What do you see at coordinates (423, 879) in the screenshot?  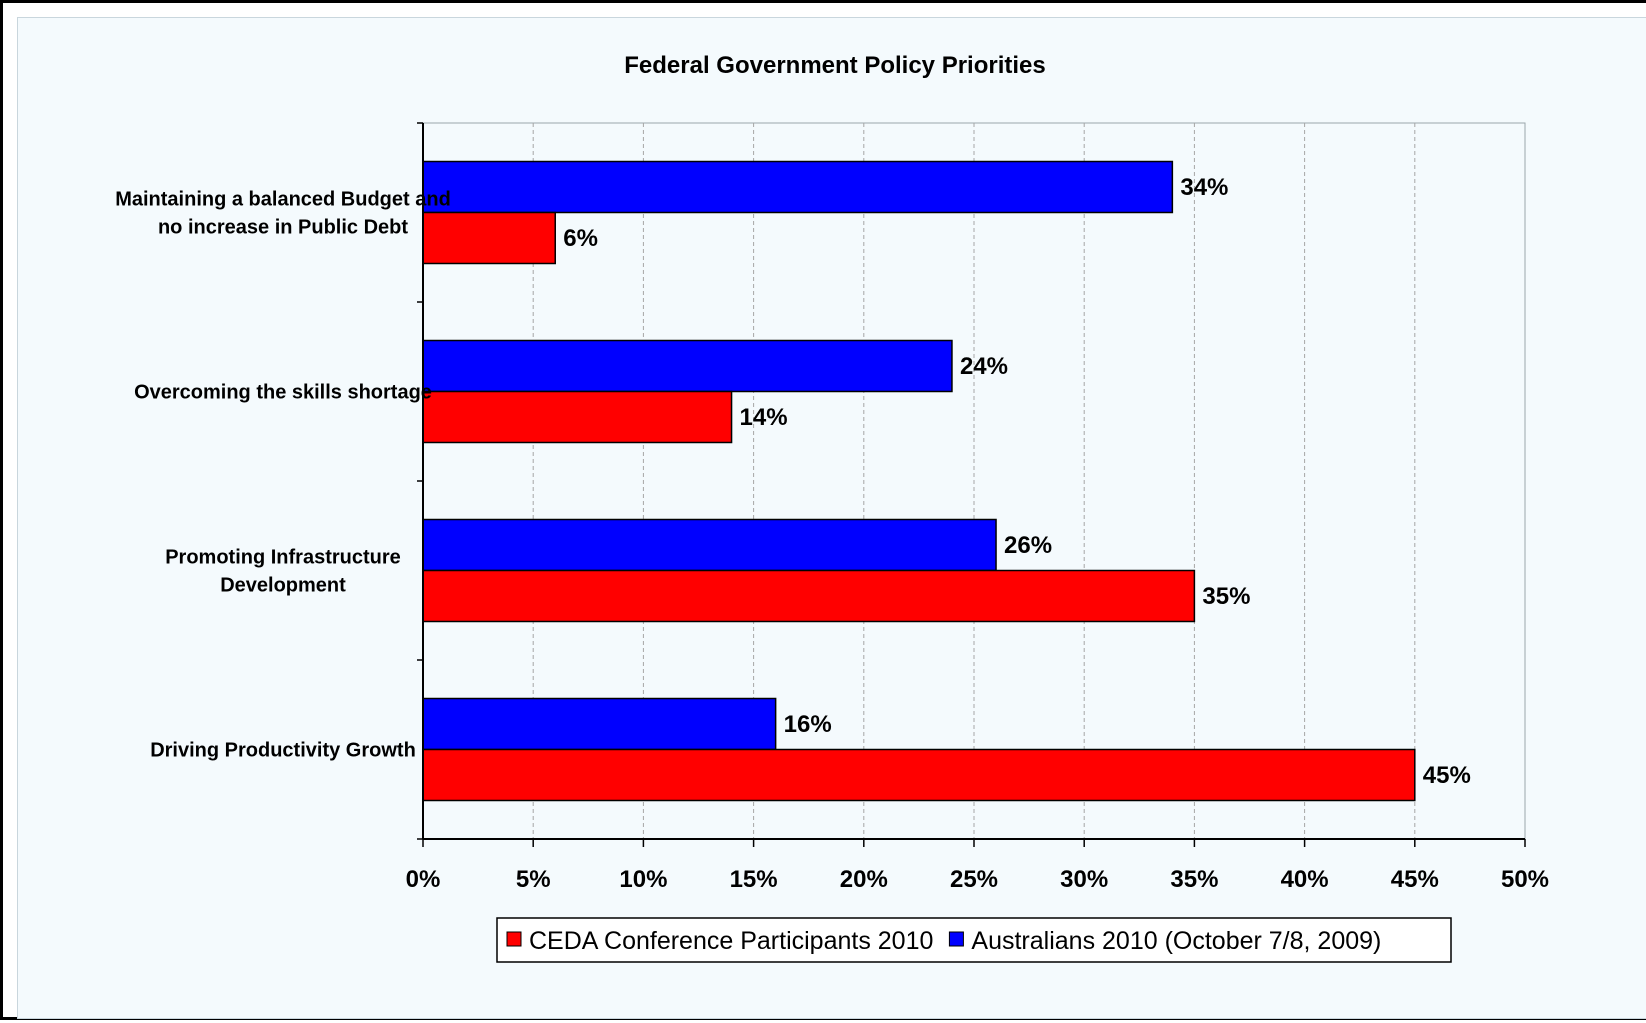 I see `x-tick-label: 0%` at bounding box center [423, 879].